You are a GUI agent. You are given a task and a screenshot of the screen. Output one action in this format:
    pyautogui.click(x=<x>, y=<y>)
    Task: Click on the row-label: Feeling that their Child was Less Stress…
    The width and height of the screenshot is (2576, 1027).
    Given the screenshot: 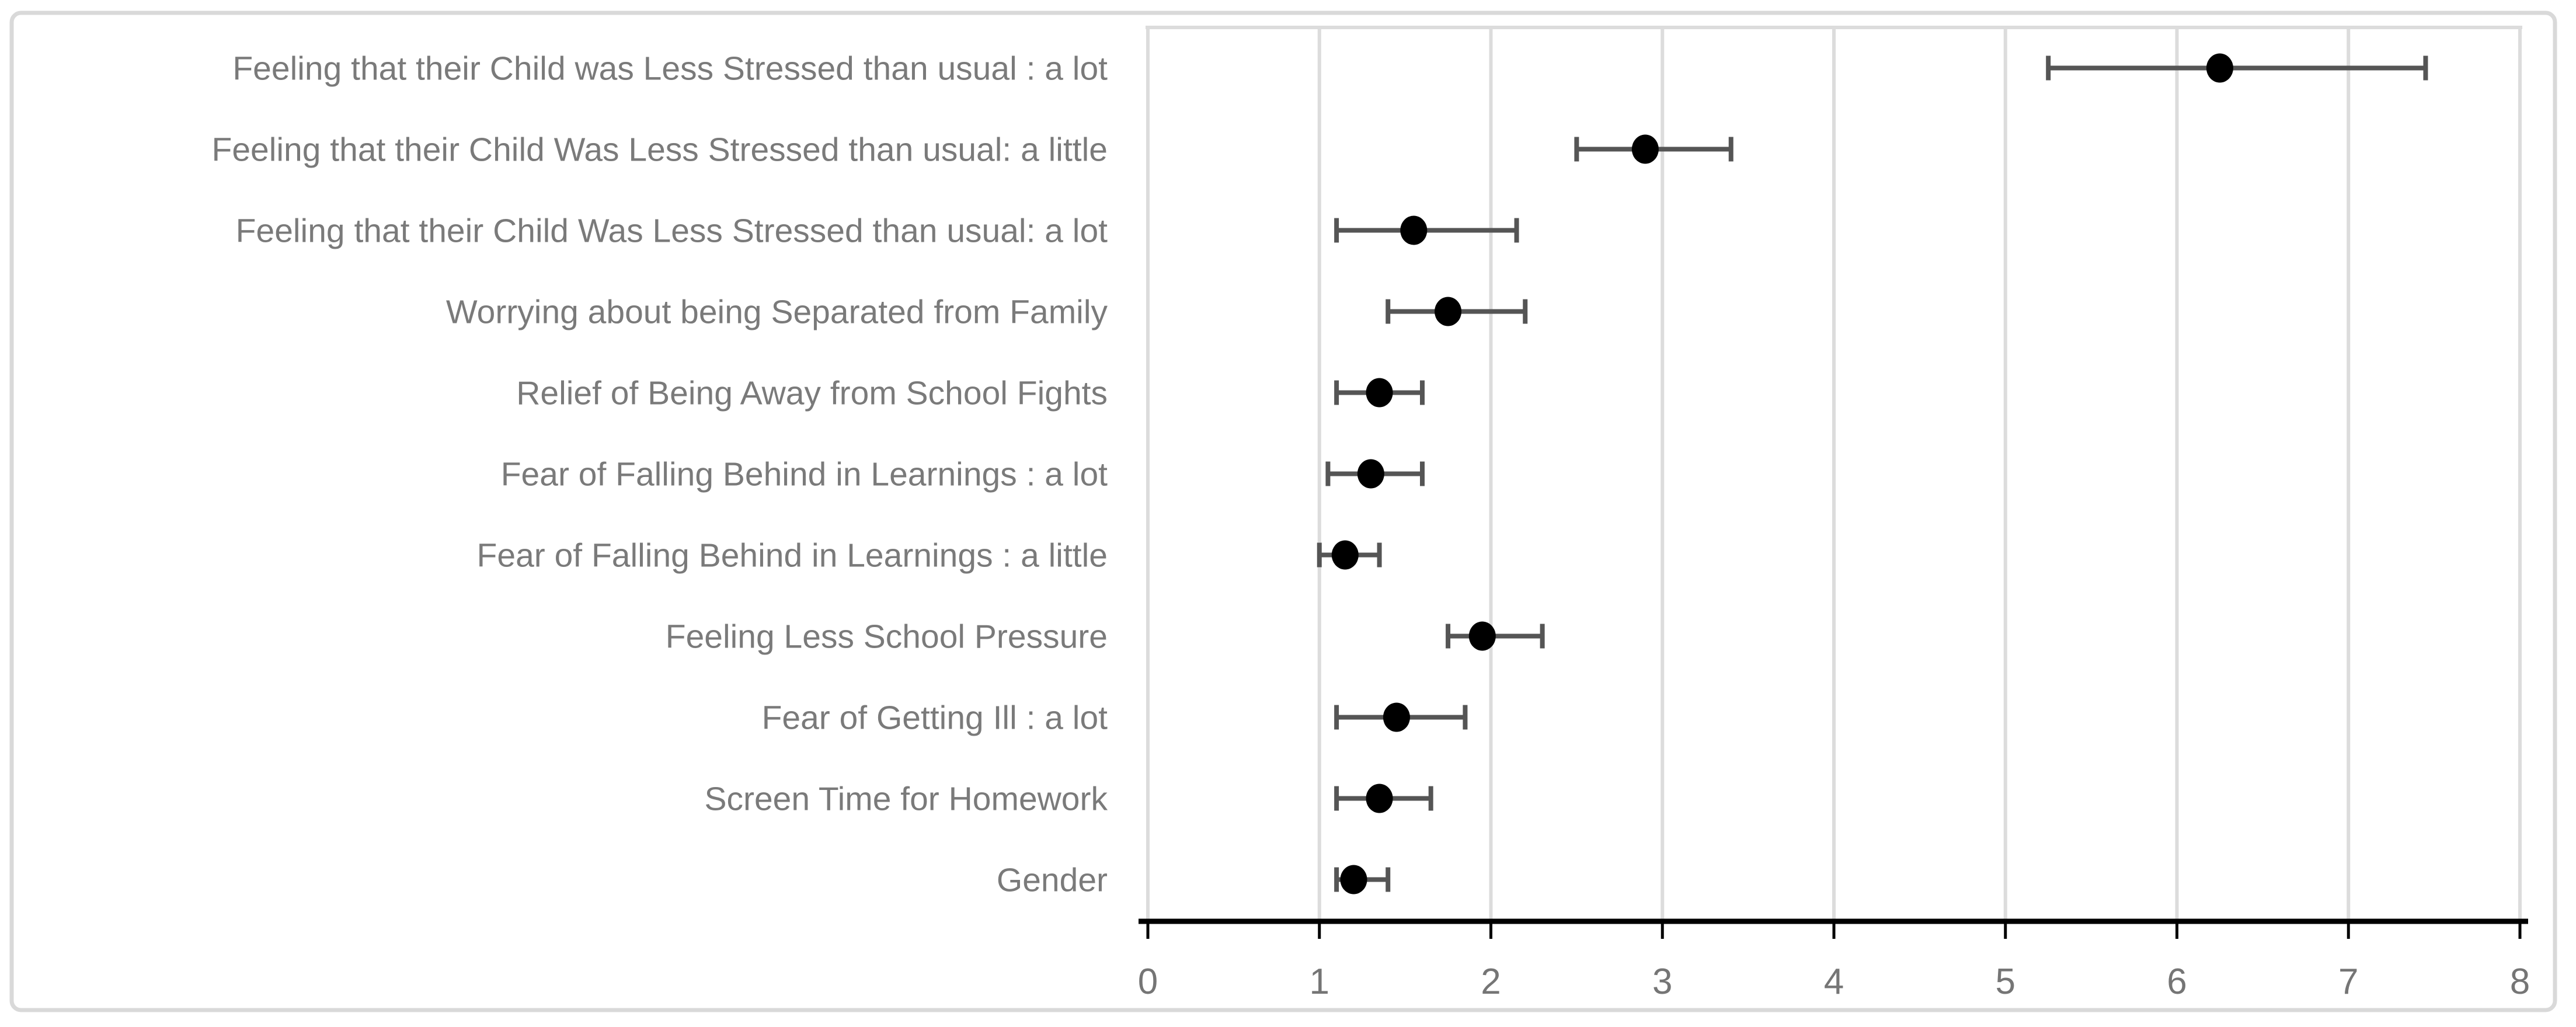 What is the action you would take?
    pyautogui.click(x=670, y=69)
    